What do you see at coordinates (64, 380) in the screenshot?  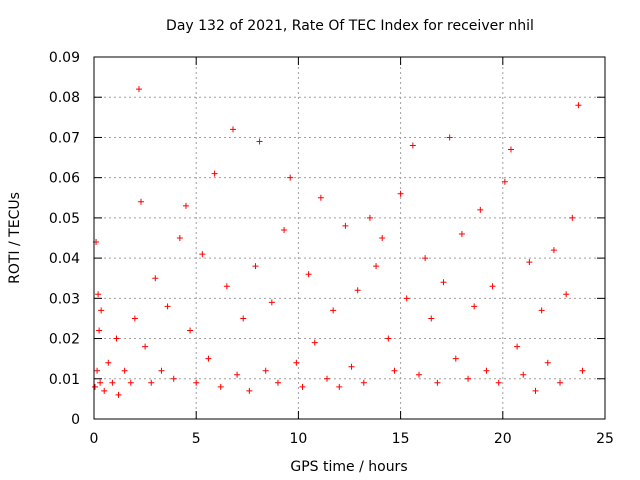 I see `y-tick-label: 0.01` at bounding box center [64, 380].